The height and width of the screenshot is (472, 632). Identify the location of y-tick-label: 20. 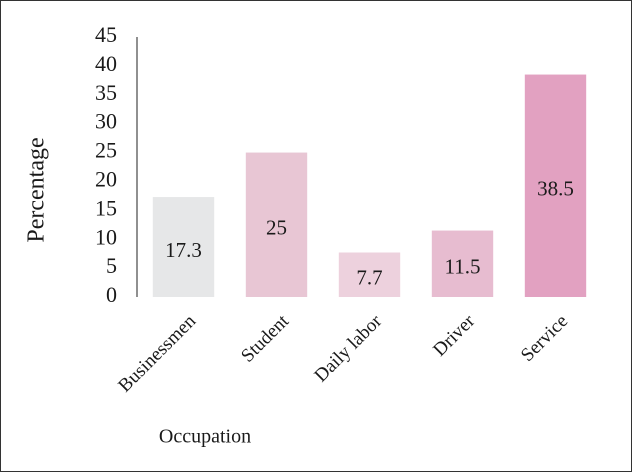
(106, 178).